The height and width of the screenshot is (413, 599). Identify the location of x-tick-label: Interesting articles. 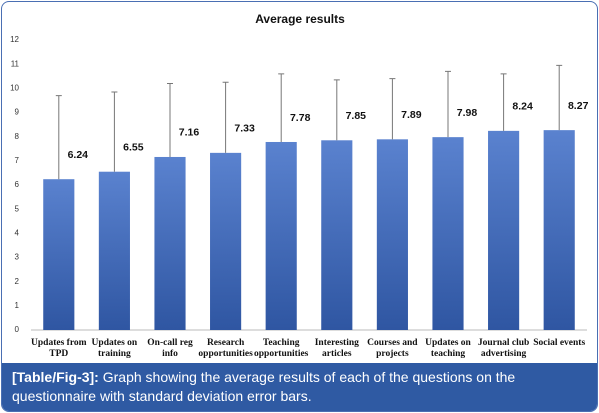
(336, 348).